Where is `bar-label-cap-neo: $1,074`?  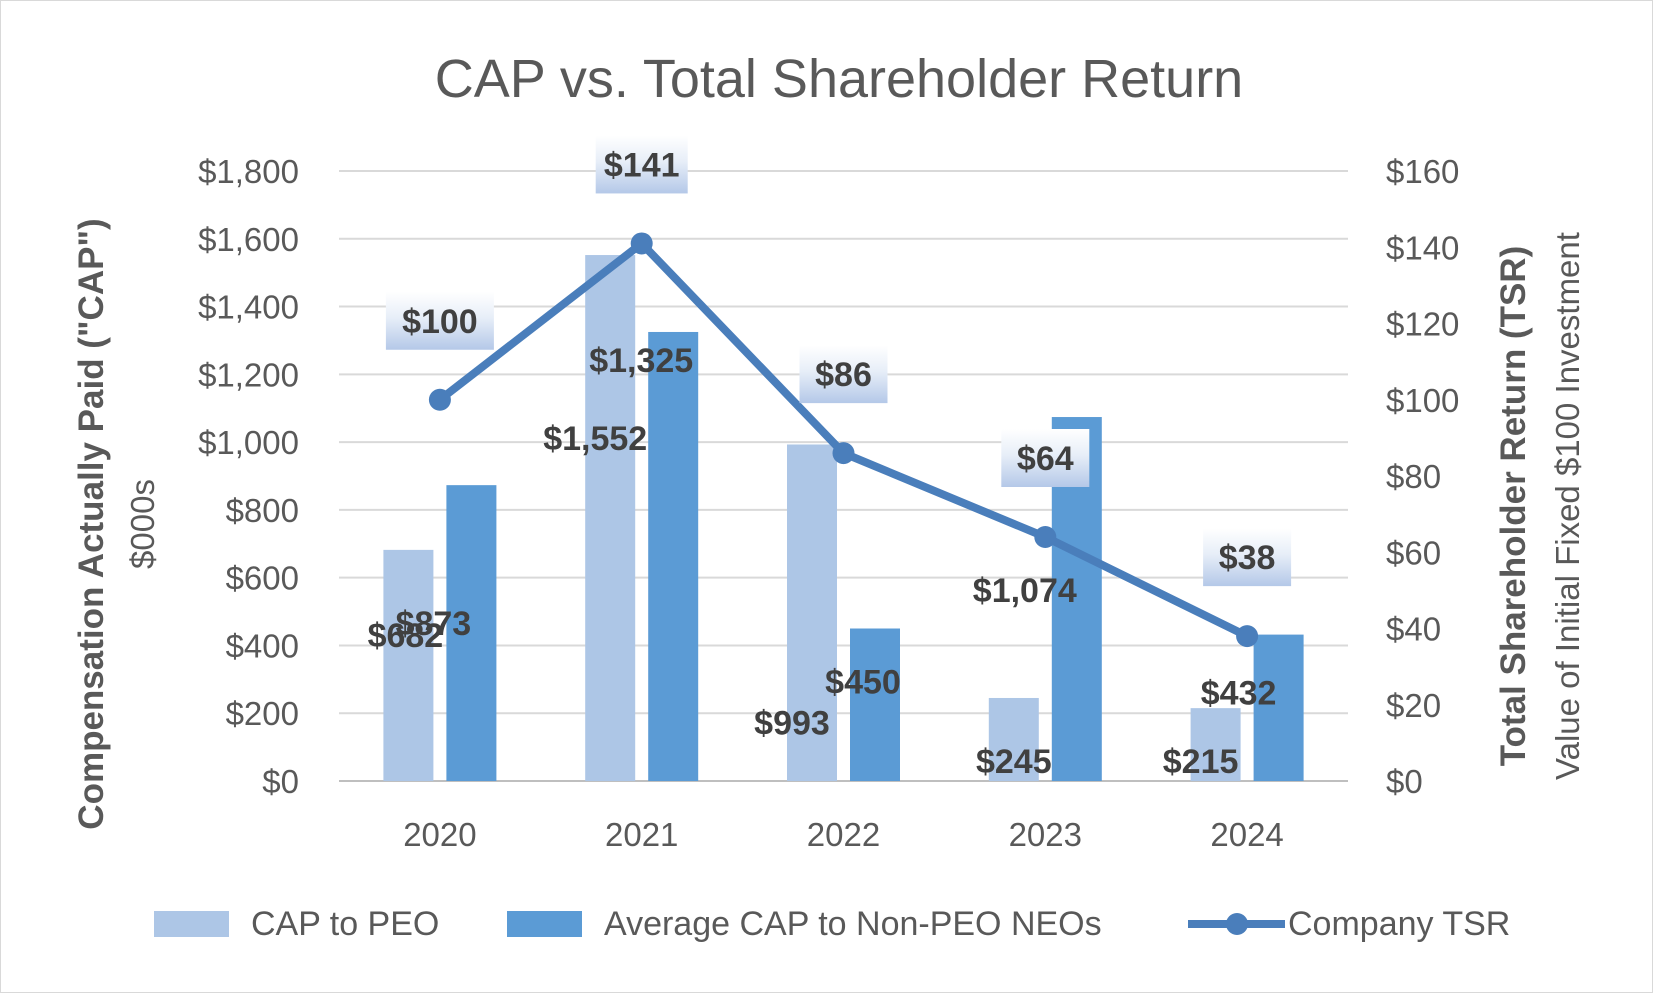 bar-label-cap-neo: $1,074 is located at coordinates (1025, 591).